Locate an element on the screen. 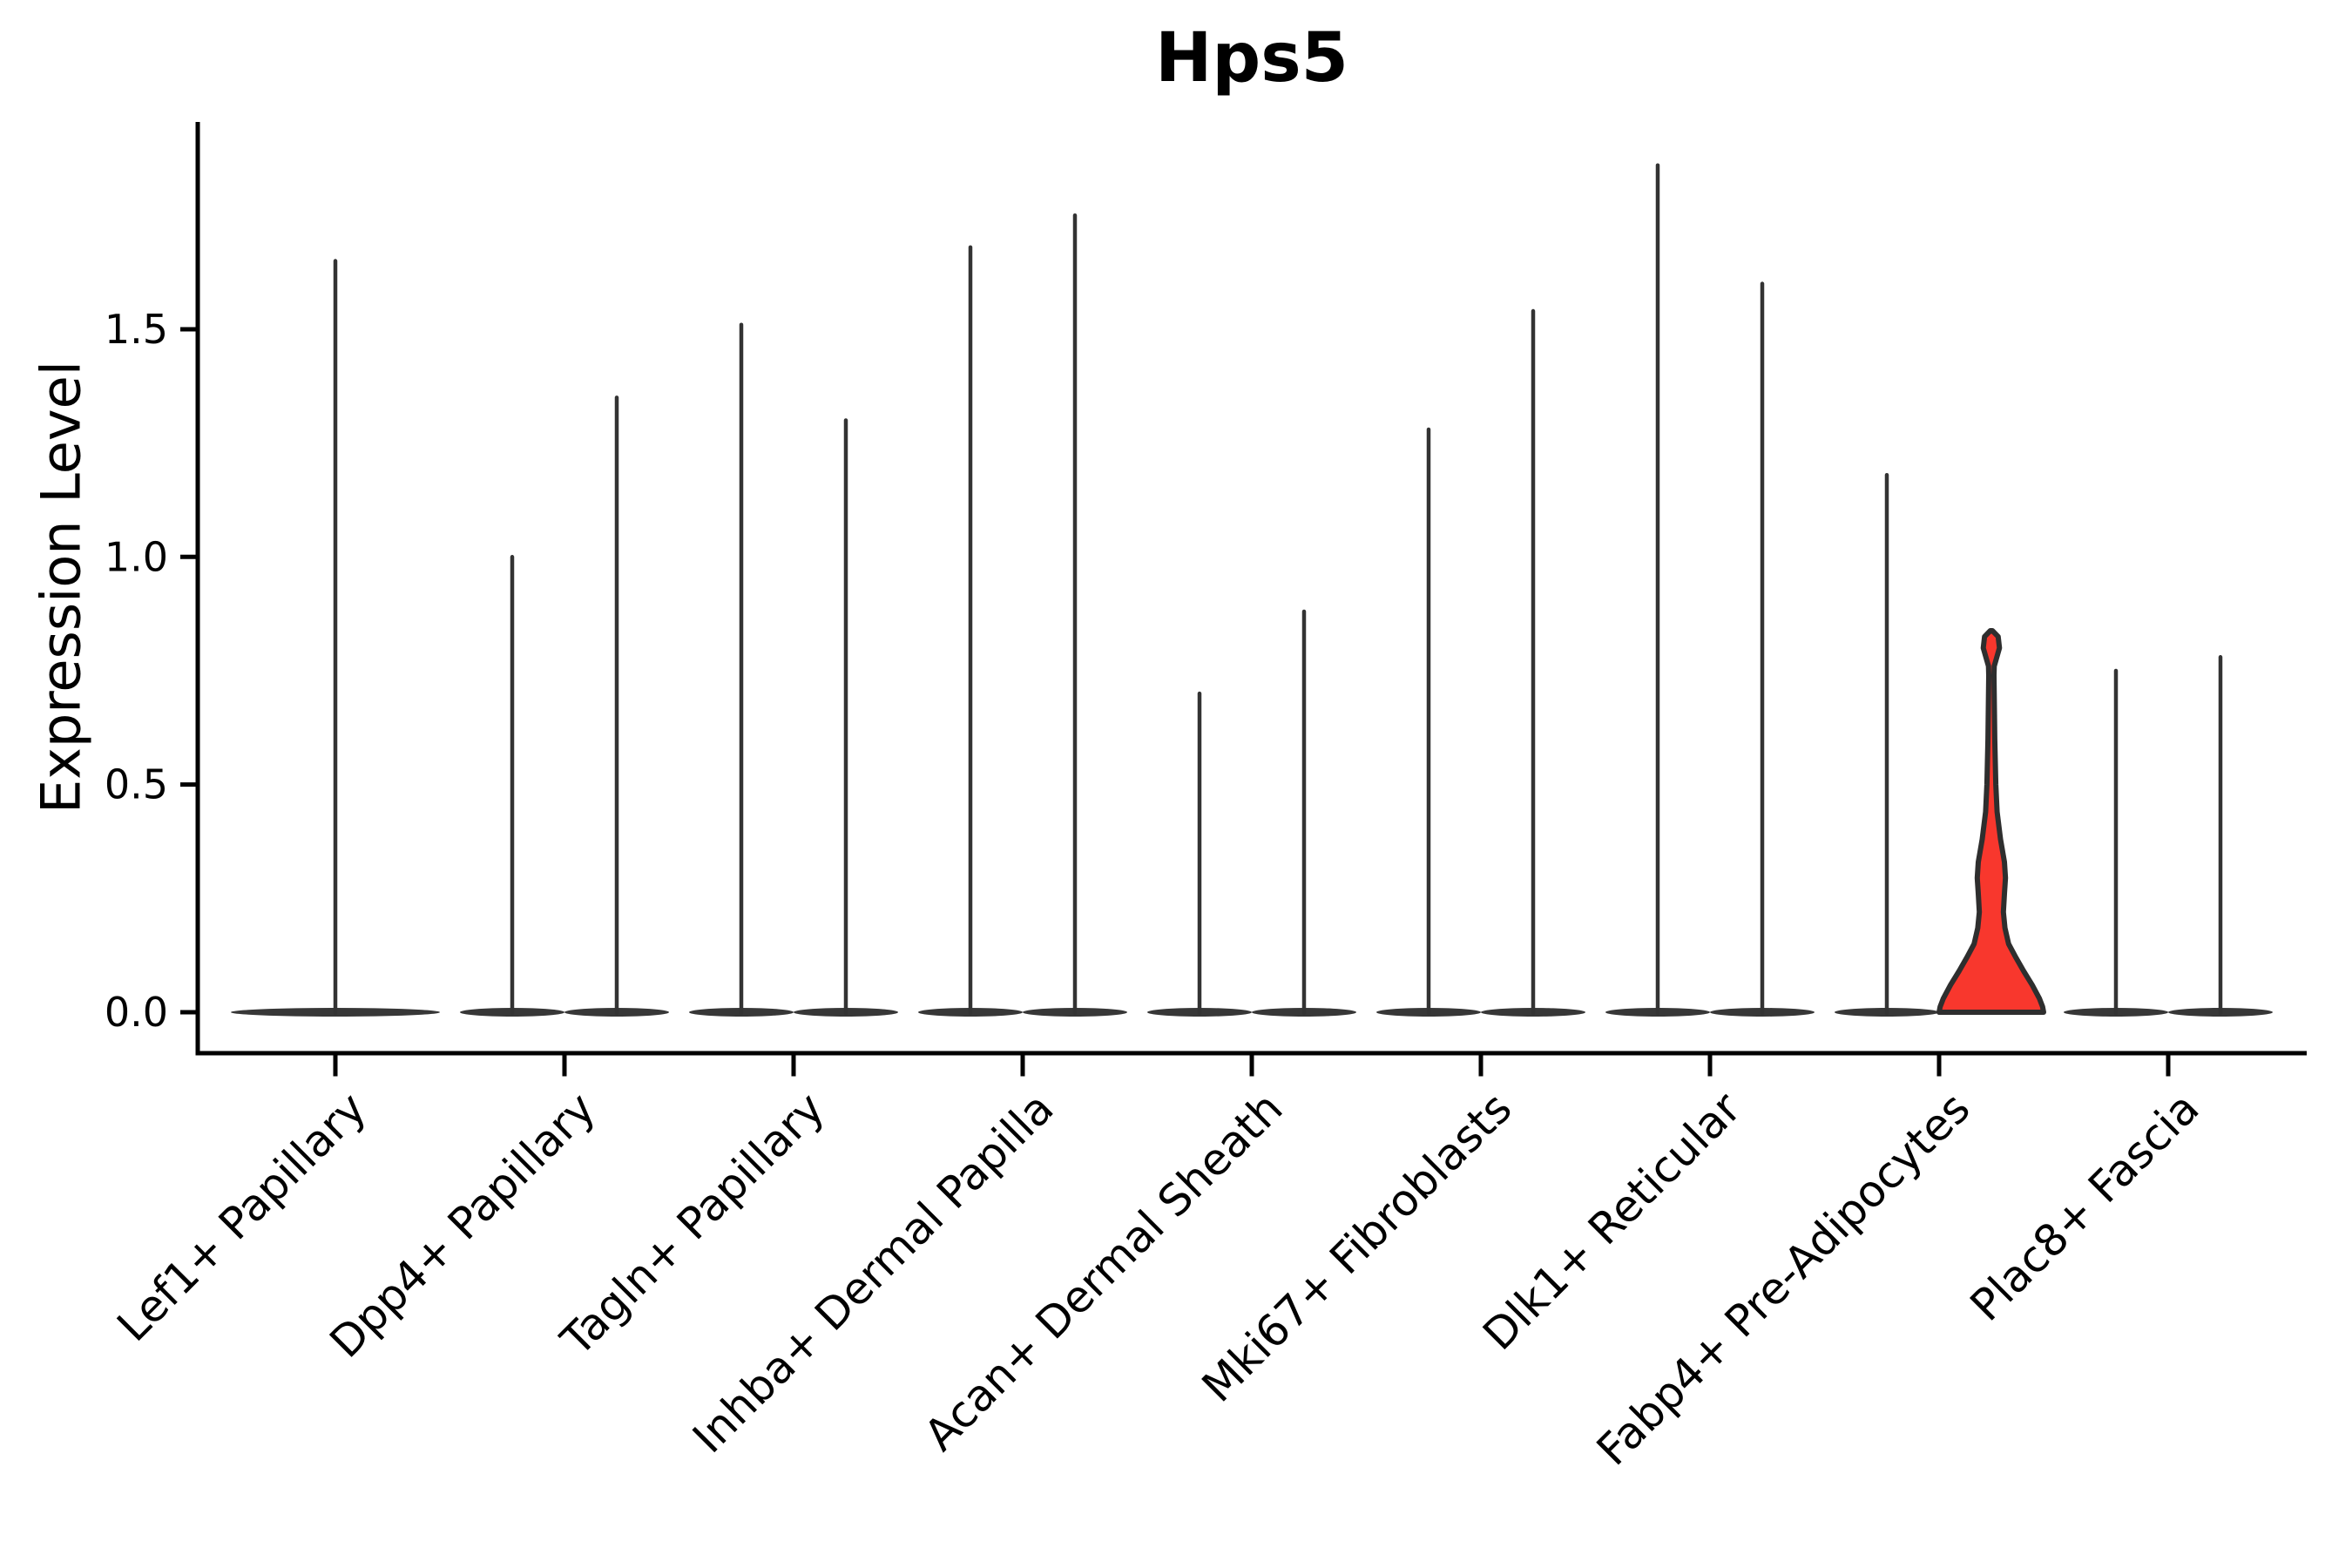 The height and width of the screenshot is (1568, 2352). x-category-label: Fabp4+ Pre-Adipocytes is located at coordinates (1783, 1280).